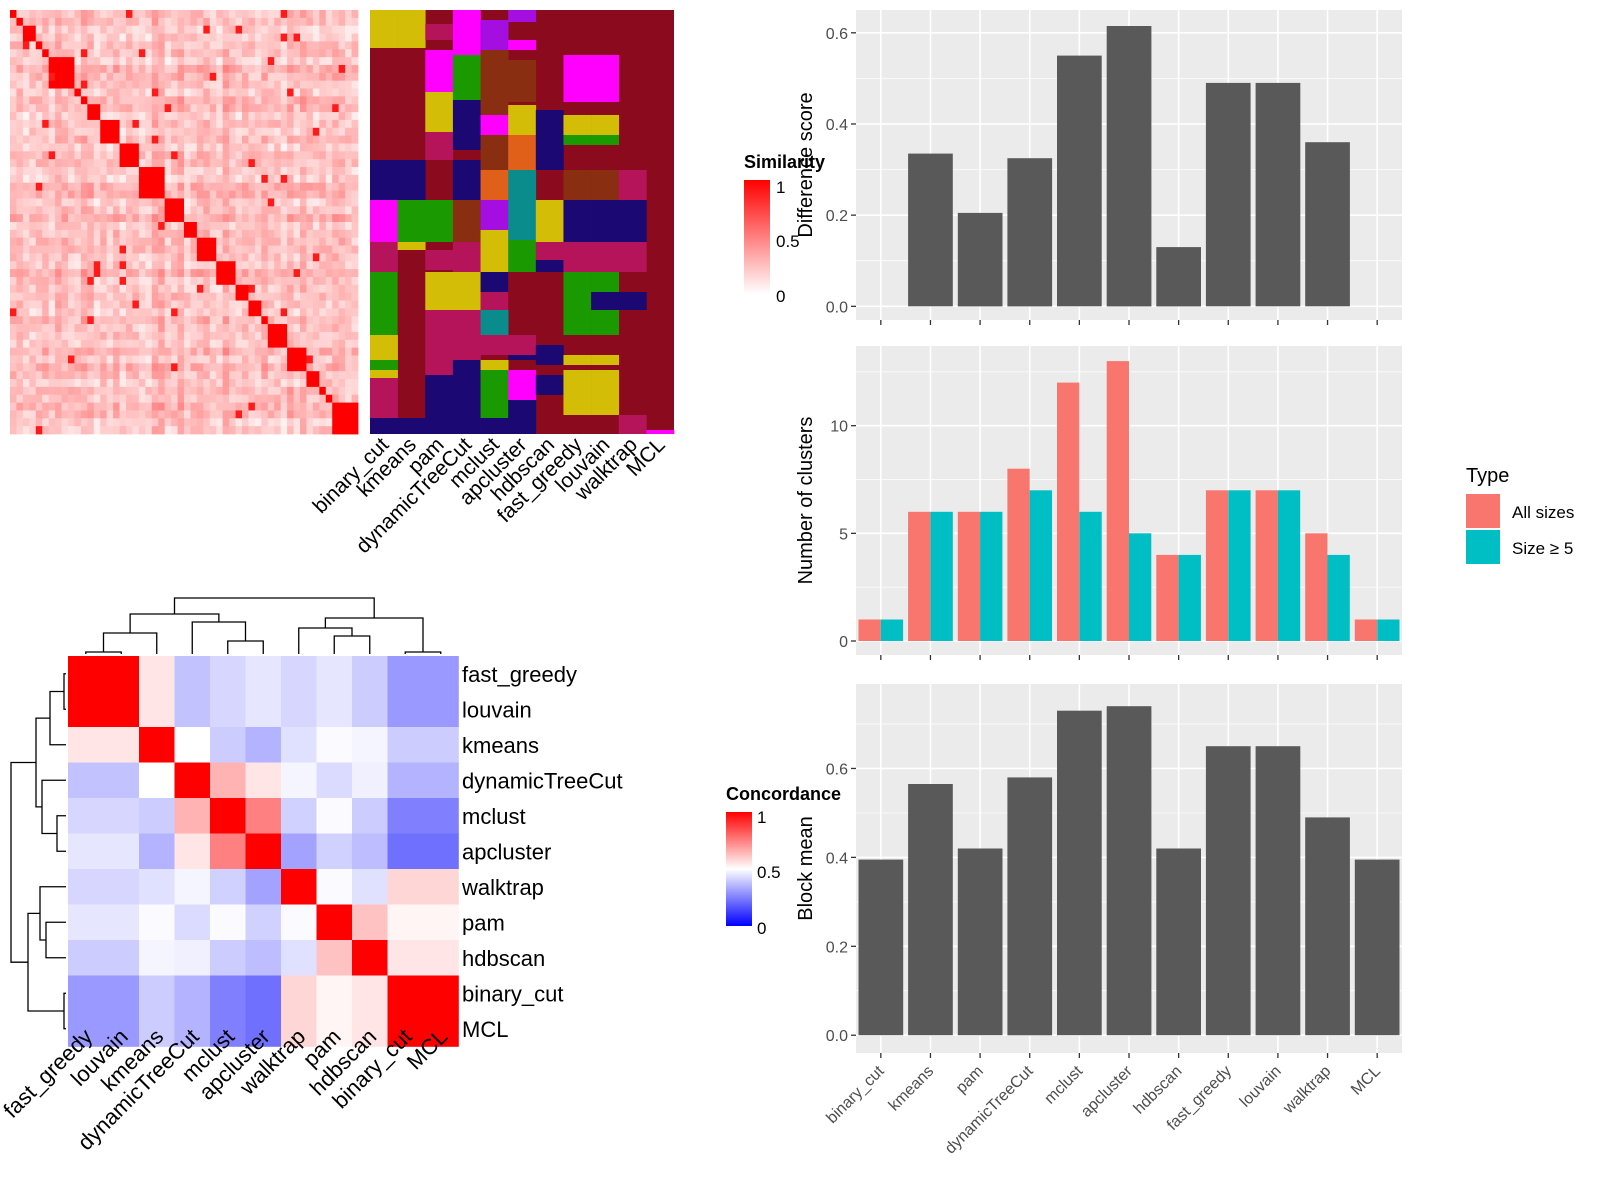 The width and height of the screenshot is (1600, 1200). Describe the element at coordinates (192, 958) in the screenshot. I see `concordance-cell` at that location.